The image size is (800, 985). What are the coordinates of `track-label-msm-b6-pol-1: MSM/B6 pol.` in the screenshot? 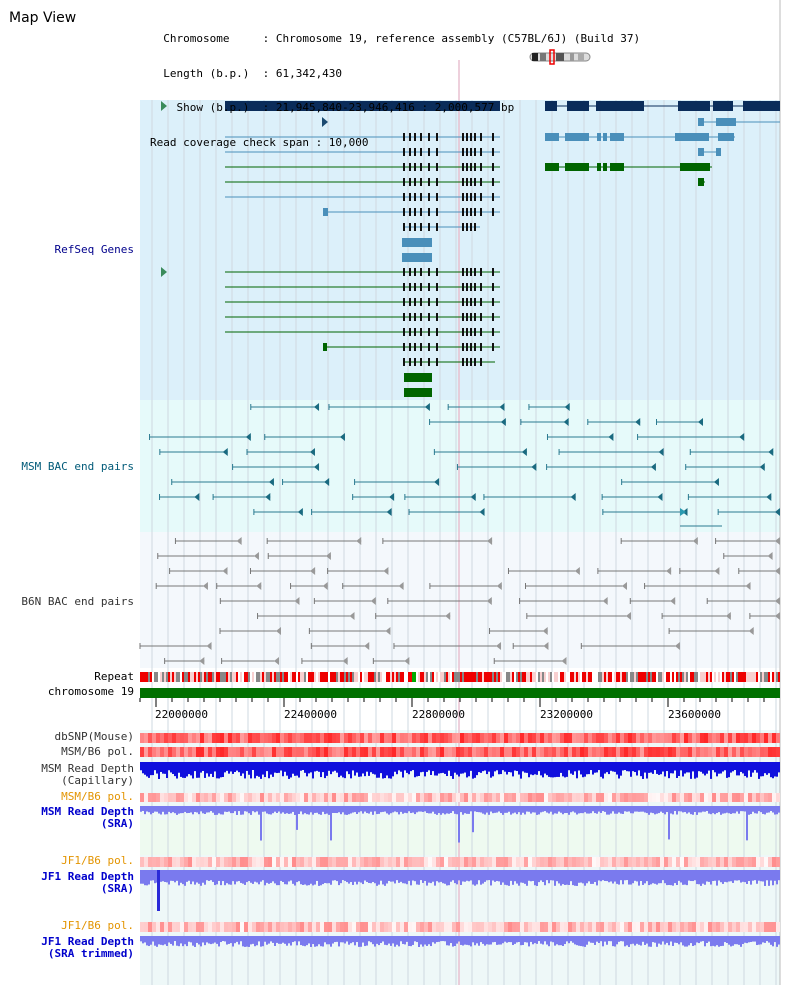 It's located at (97, 751).